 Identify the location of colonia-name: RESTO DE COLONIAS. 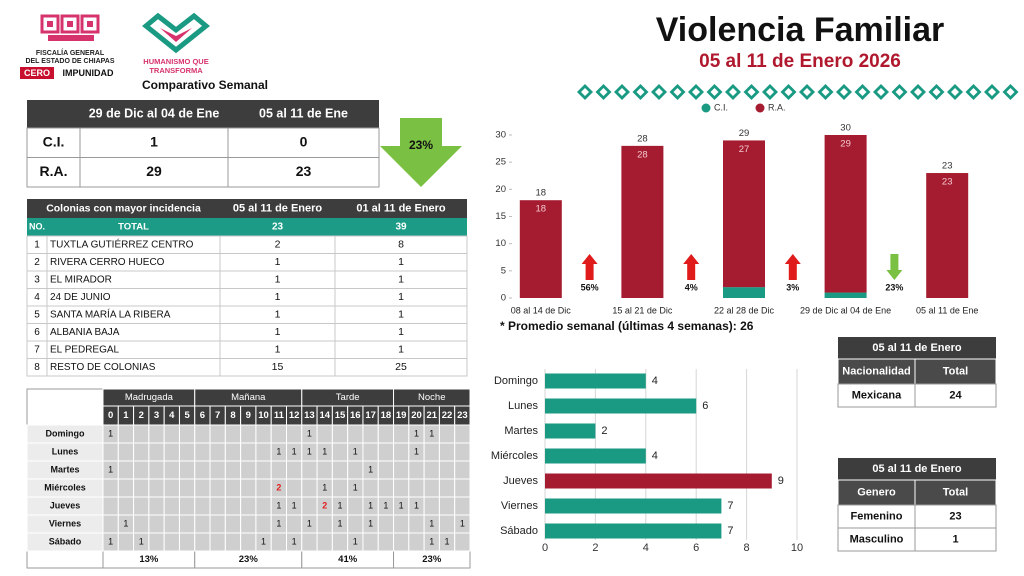
(103, 367).